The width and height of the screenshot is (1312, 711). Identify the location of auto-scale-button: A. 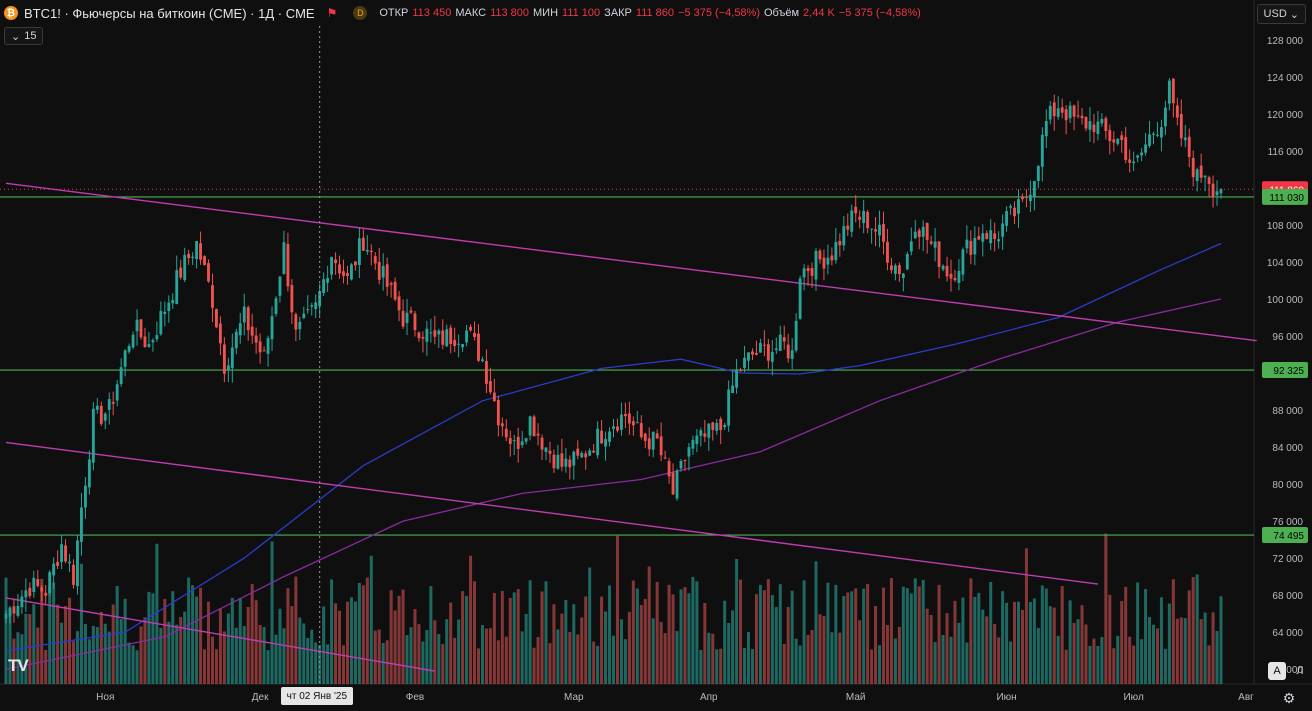
(1277, 671).